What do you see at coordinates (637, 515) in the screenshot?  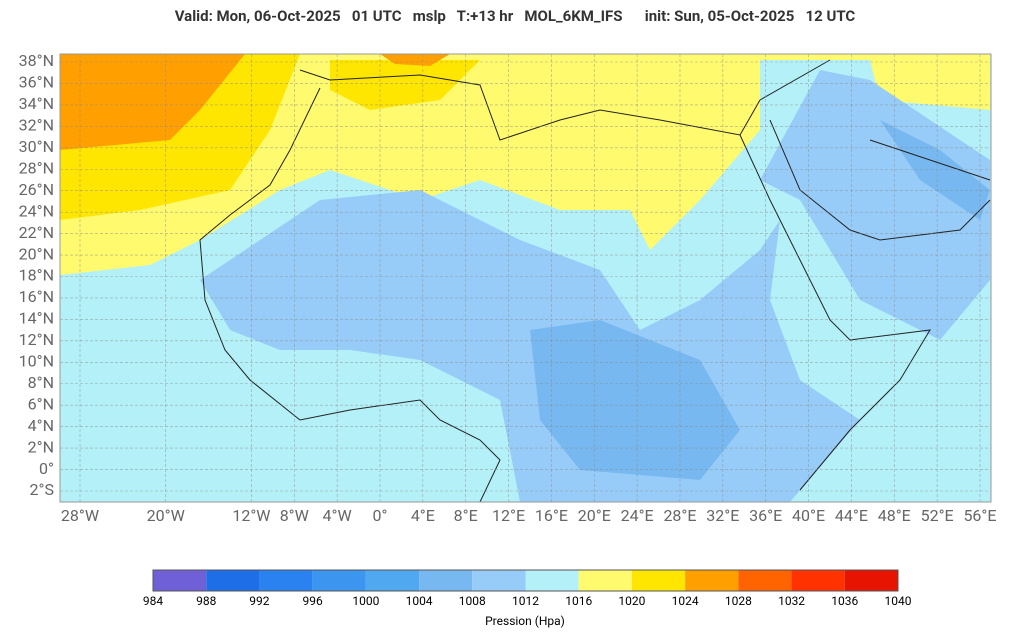 I see `lon-label: 24°E` at bounding box center [637, 515].